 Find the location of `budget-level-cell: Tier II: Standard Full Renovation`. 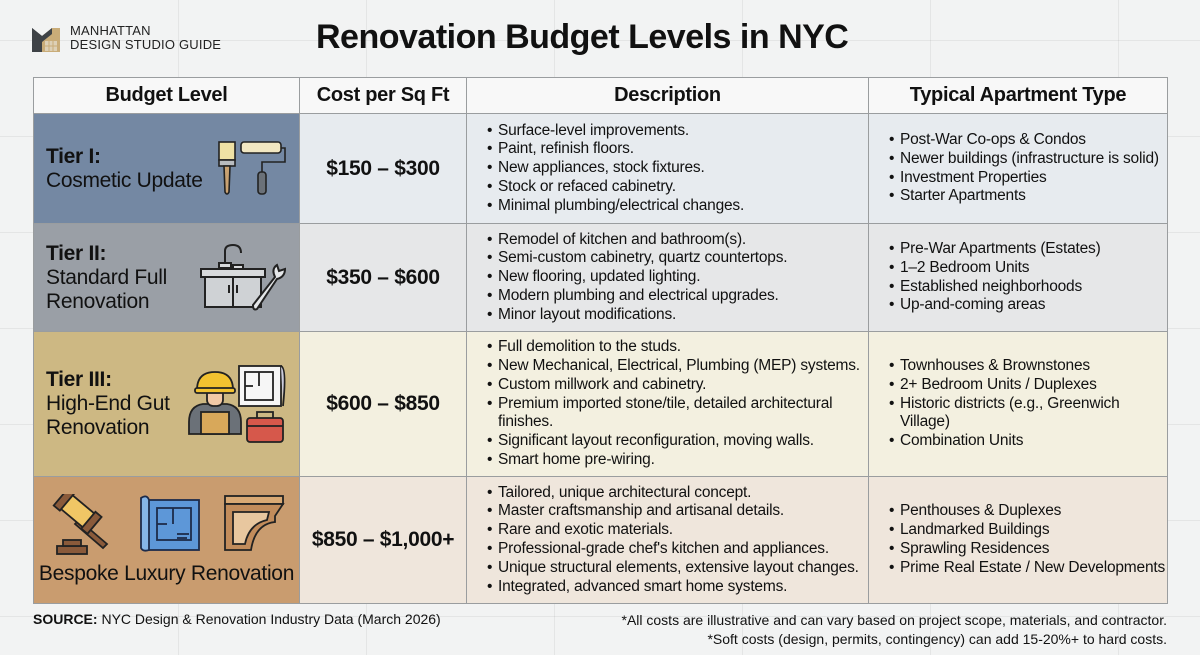

budget-level-cell: Tier II: Standard Full Renovation is located at coordinates (166, 277).